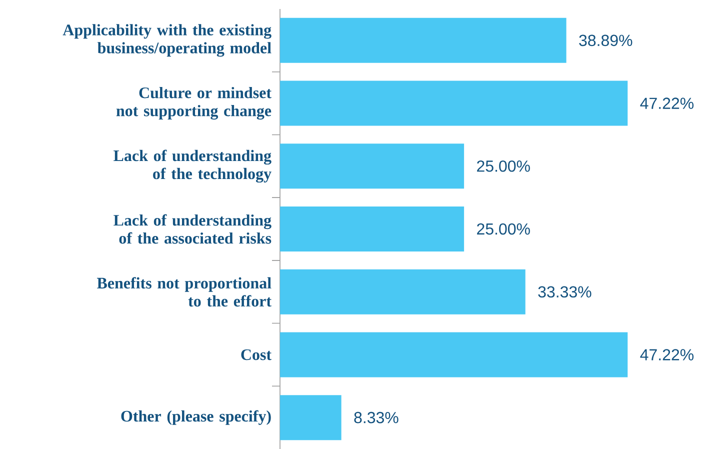 Image resolution: width=716 pixels, height=449 pixels. I want to click on data-label: 8.33%, so click(376, 418).